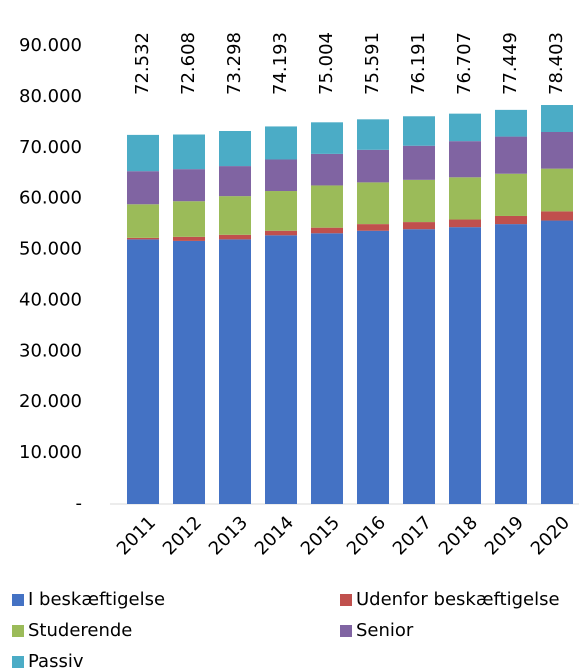 The image size is (579, 672). I want to click on legend-label: I beskæftigelse, so click(96, 599).